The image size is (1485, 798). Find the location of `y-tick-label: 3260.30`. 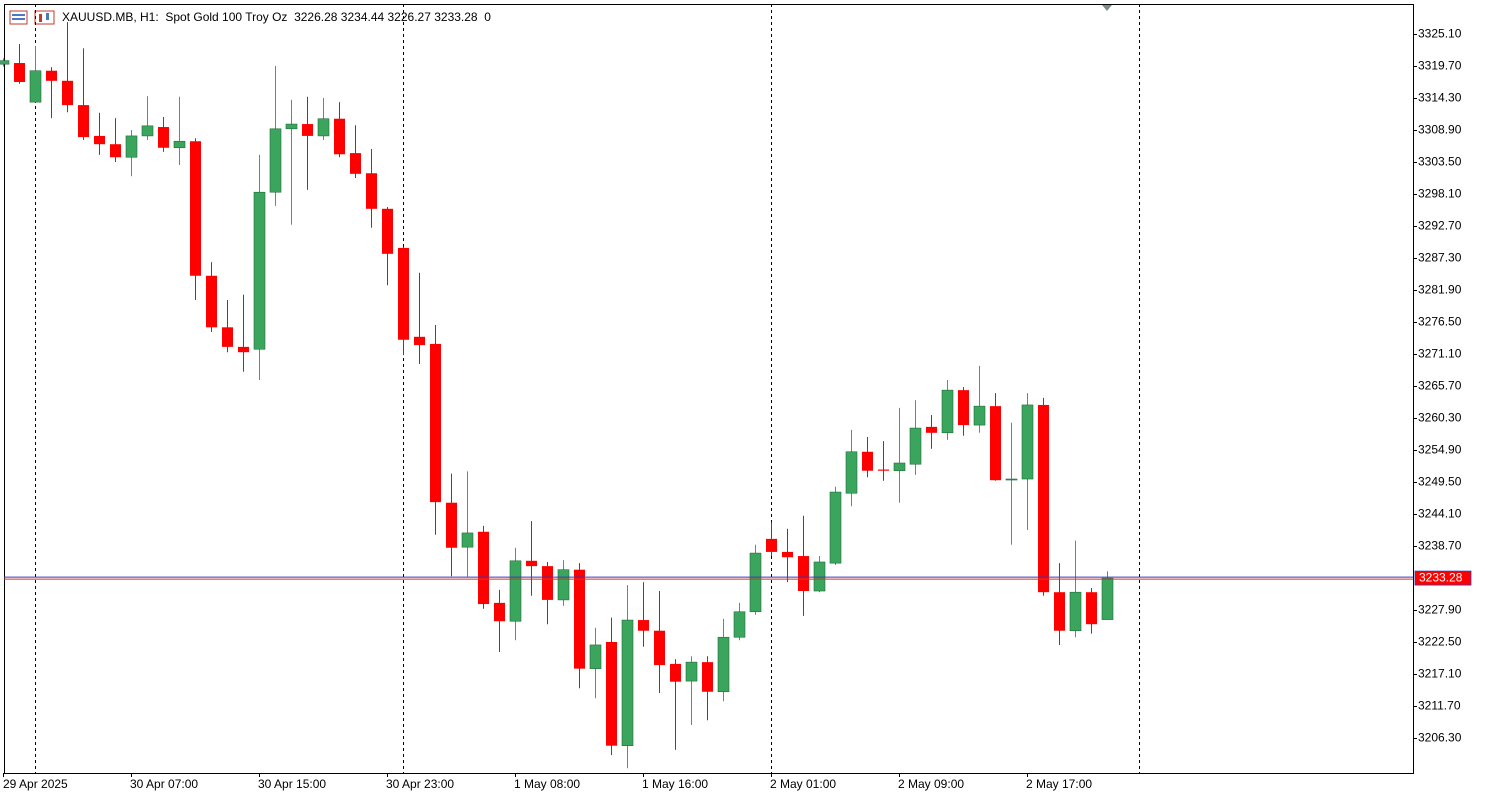

y-tick-label: 3260.30 is located at coordinates (1440, 418).